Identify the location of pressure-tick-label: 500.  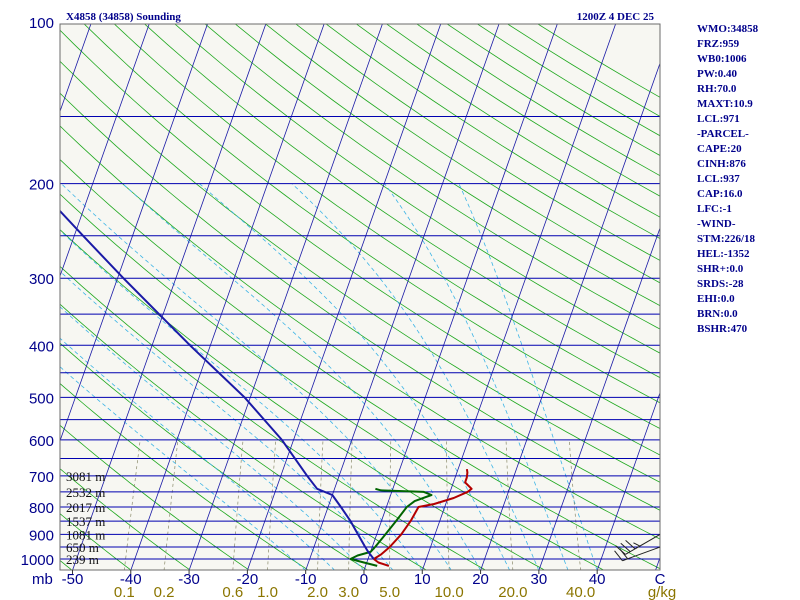
(41, 398).